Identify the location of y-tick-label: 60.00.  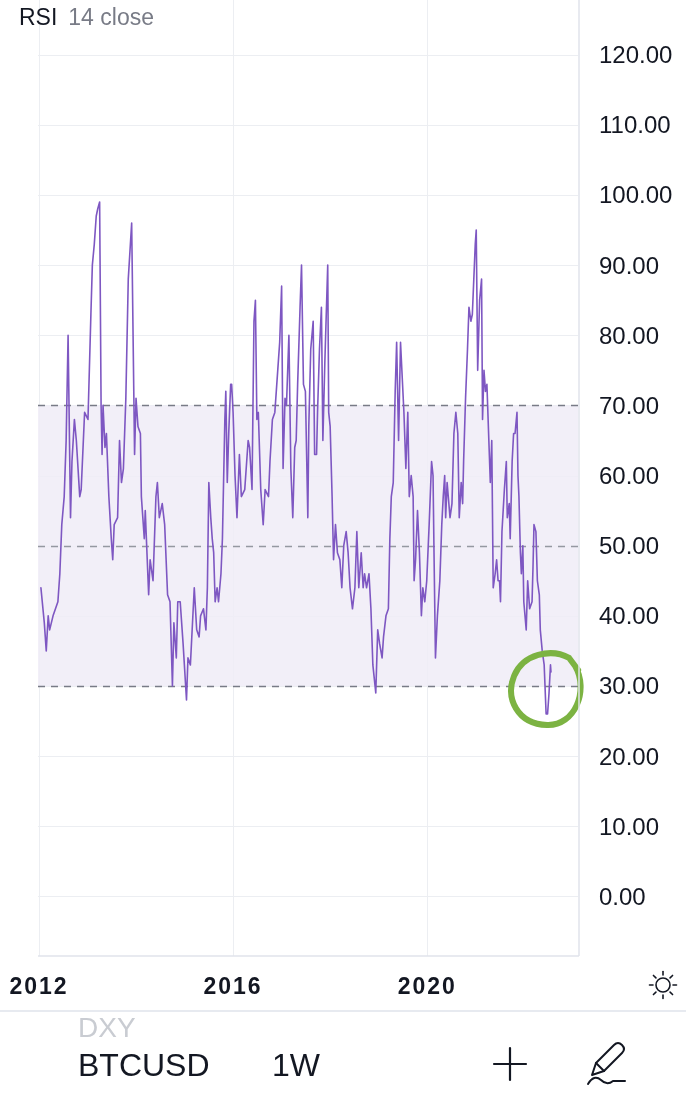
(629, 476).